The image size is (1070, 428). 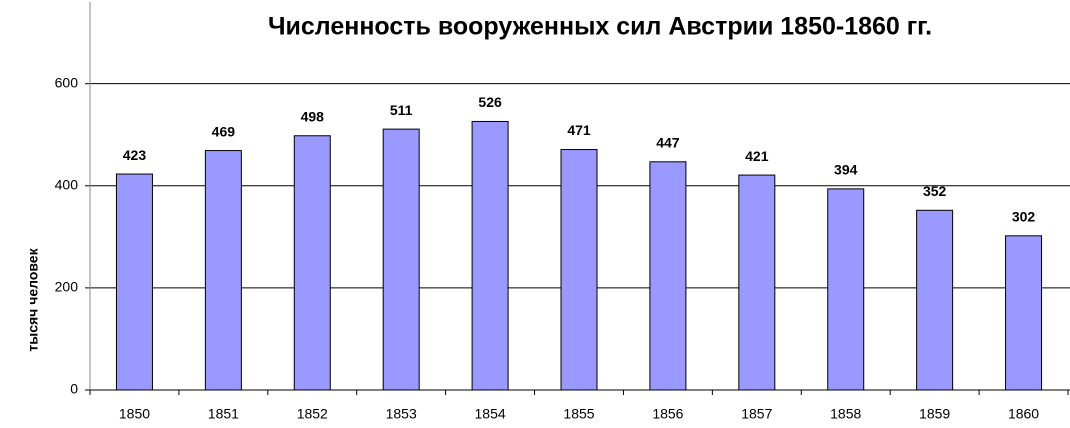 What do you see at coordinates (846, 170) in the screenshot?
I see `data-label: 394` at bounding box center [846, 170].